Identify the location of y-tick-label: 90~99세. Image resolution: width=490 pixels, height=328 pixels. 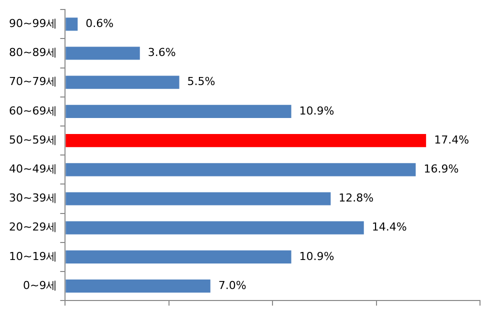
(33, 23).